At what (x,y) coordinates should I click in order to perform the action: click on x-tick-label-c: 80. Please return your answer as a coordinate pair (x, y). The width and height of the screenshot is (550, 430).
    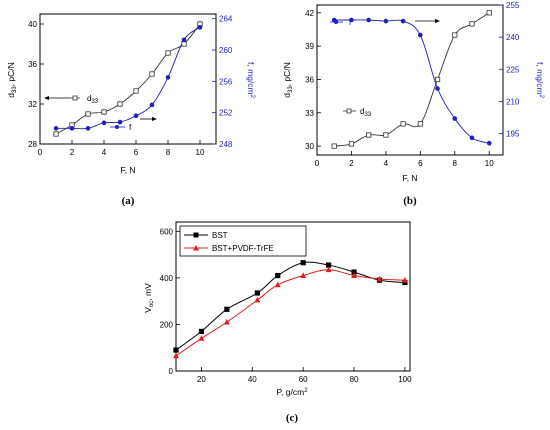
    Looking at the image, I should click on (354, 379).